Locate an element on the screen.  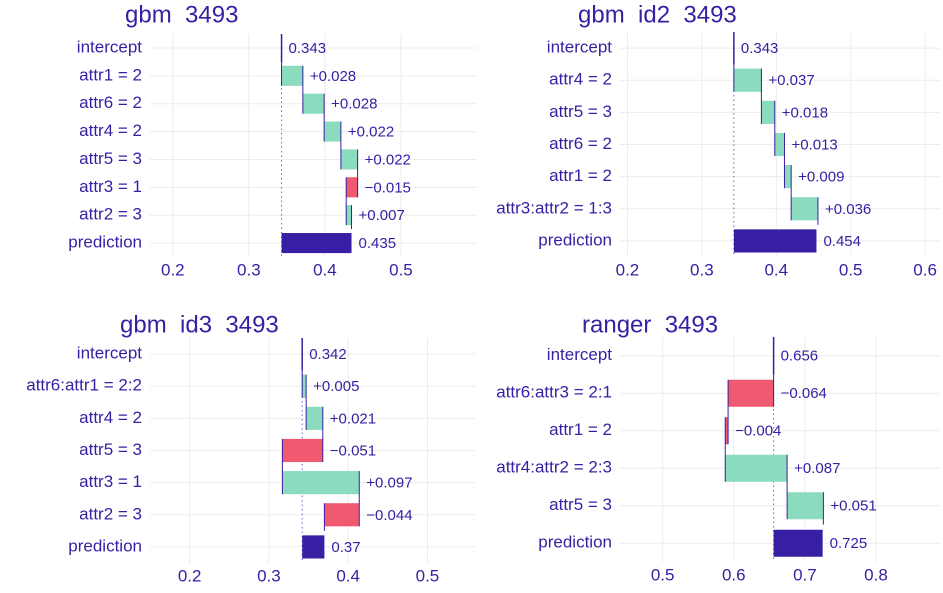
category-label: attr4:attr2 = 2:3 is located at coordinates (554, 467).